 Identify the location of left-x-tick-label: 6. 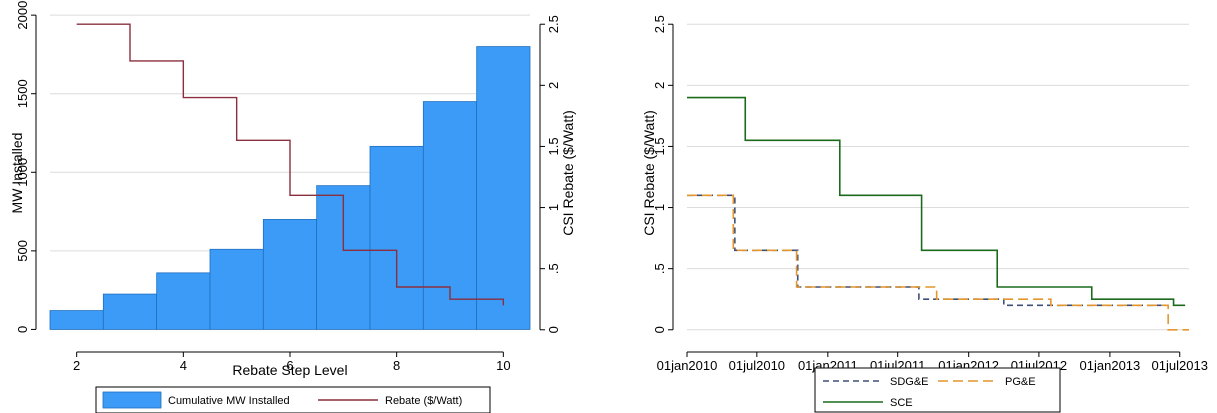
(289, 365).